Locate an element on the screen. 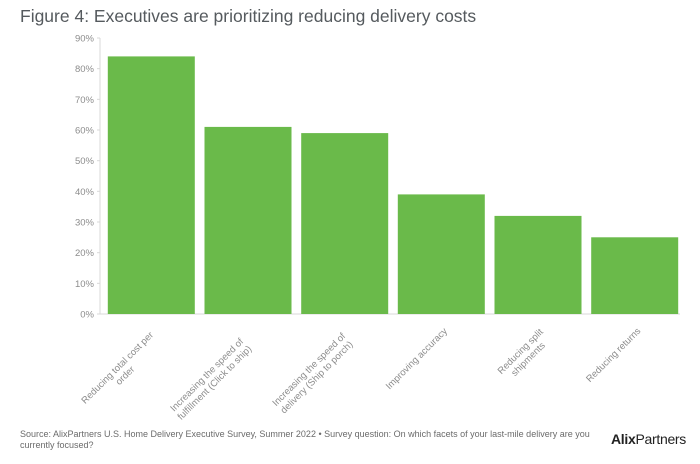 Image resolution: width=700 pixels, height=464 pixels. logo-alix: Alix is located at coordinates (623, 439).